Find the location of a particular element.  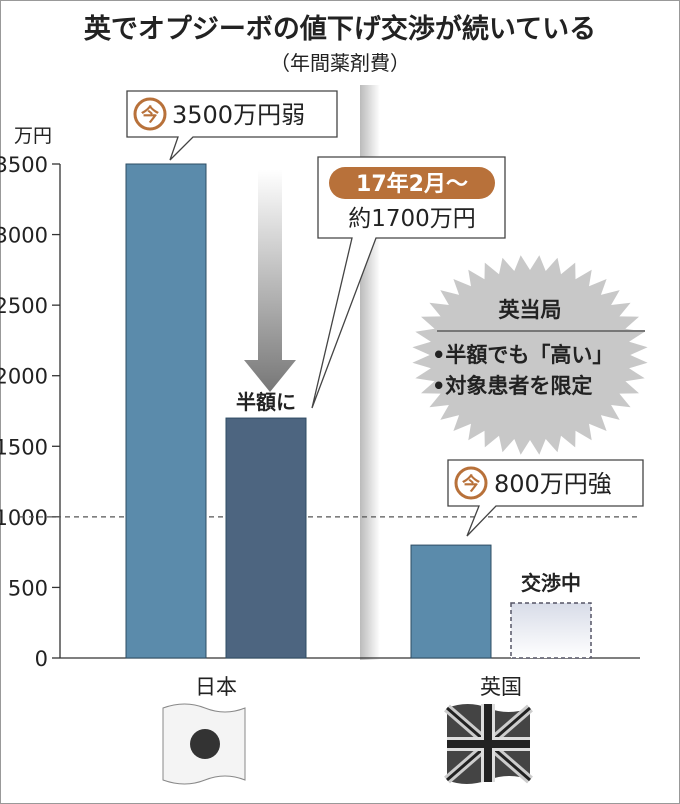

callout-japan-halved: 17年2月〜 約1700万円 is located at coordinates (408, 282).